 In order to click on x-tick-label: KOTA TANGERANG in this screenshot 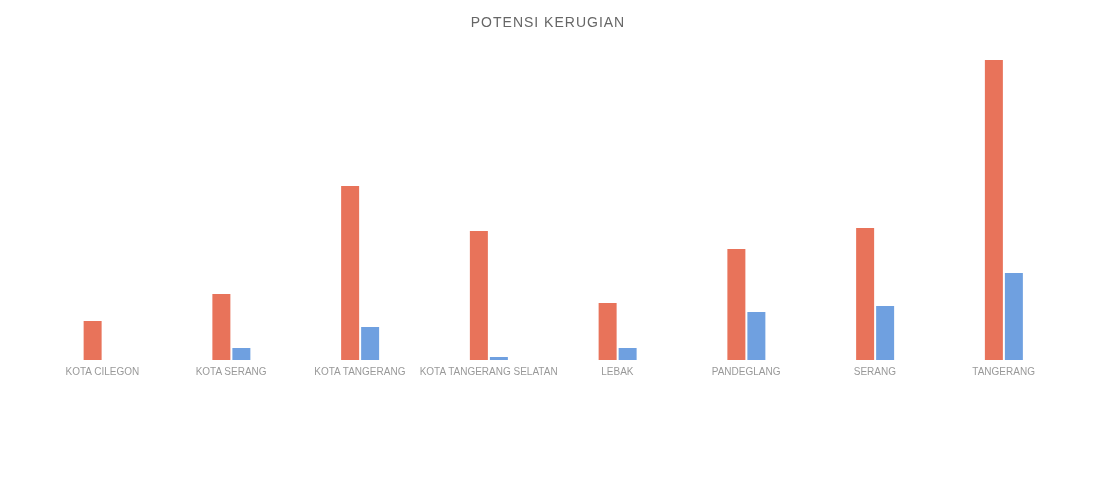, I will do `click(360, 372)`.